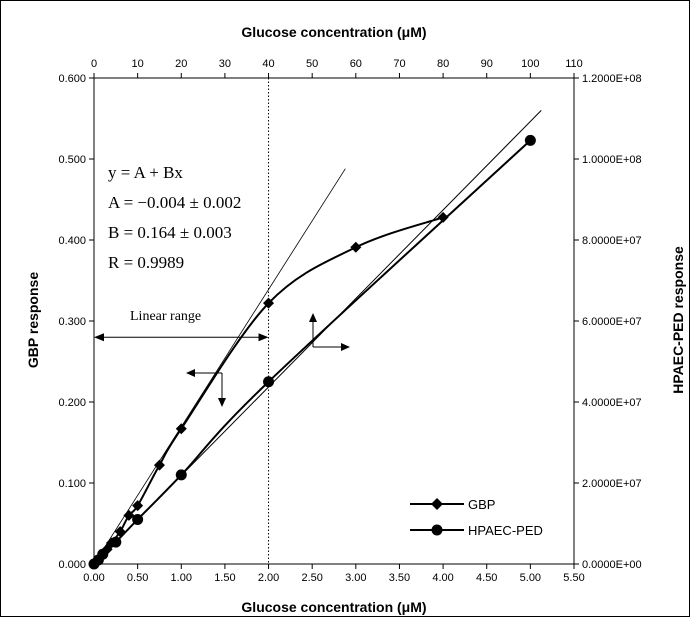 The height and width of the screenshot is (625, 697). What do you see at coordinates (486, 578) in the screenshot?
I see `x-bottom-tick-label: 4.50` at bounding box center [486, 578].